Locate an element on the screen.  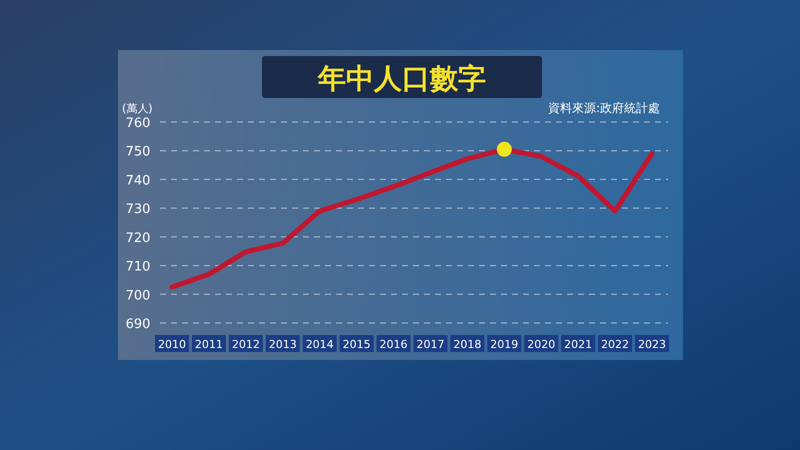
x-tick-label: 2021 is located at coordinates (578, 344).